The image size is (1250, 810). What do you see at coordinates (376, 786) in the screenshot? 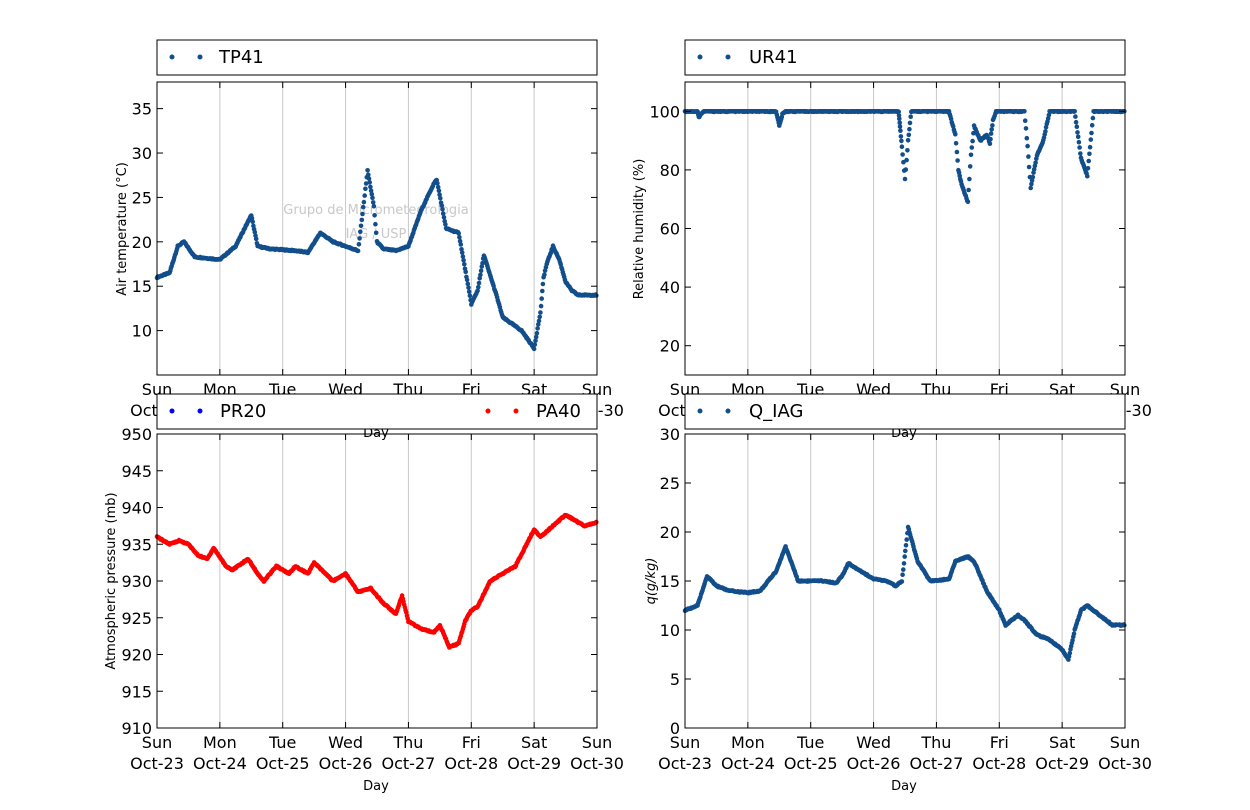
I see `x-axis-label: Day` at bounding box center [376, 786].